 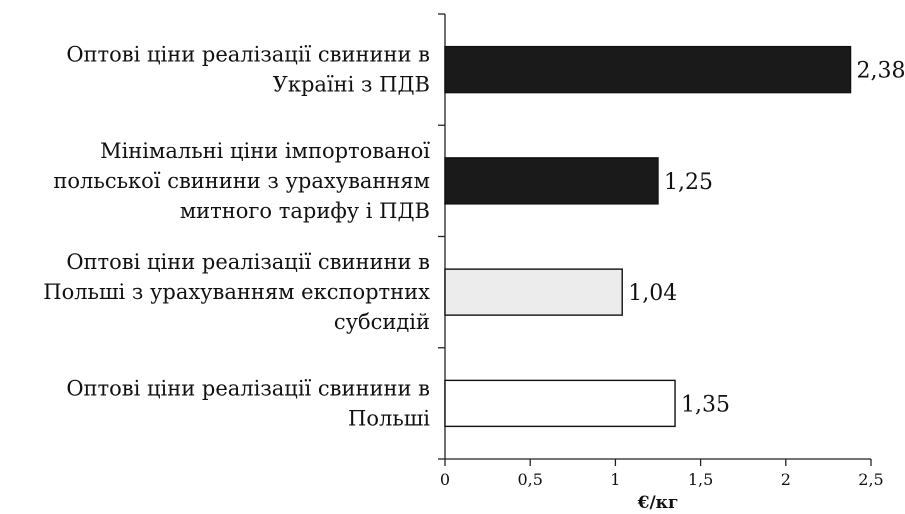 I want to click on category-label: субсидій, so click(x=382, y=322).